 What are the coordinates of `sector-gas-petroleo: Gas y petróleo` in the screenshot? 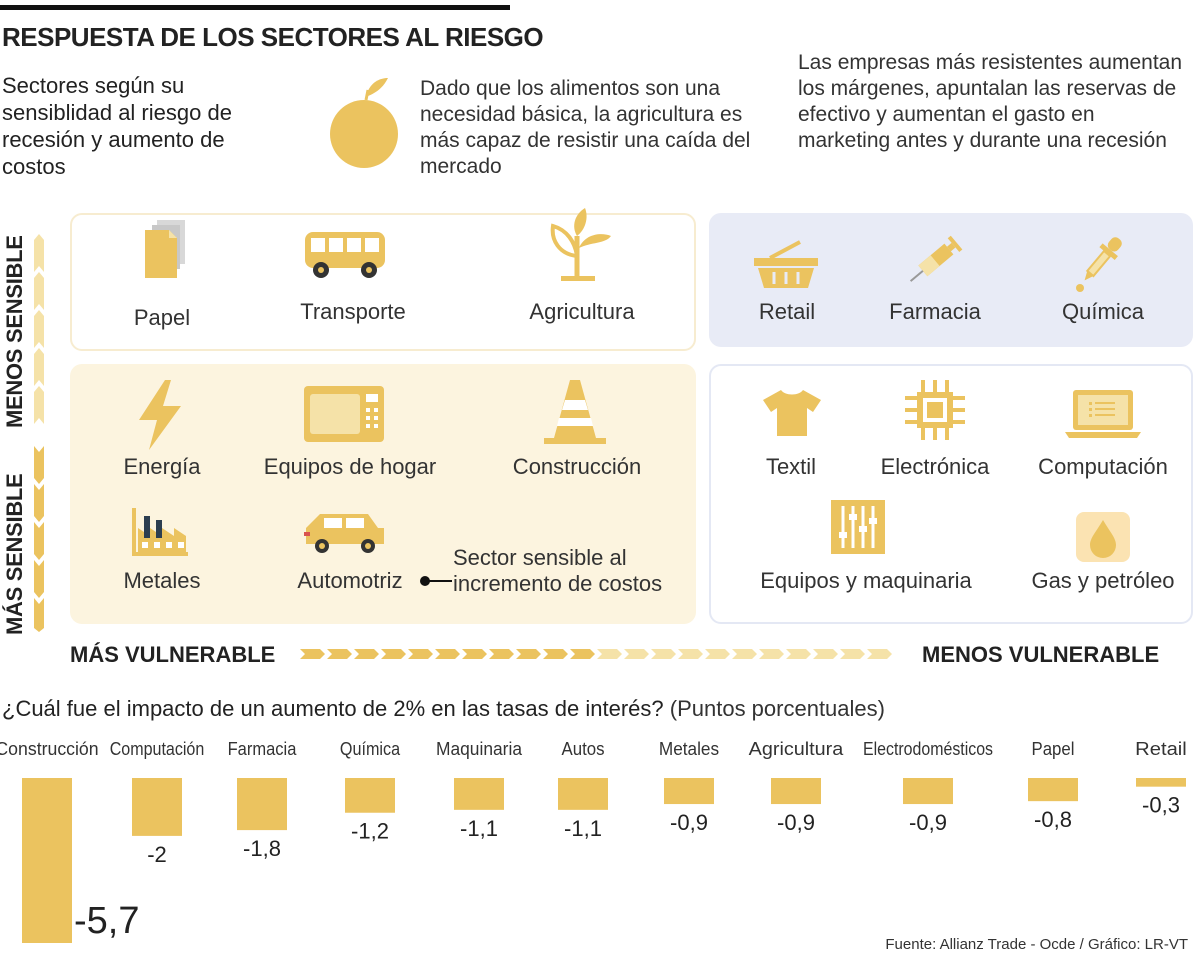 It's located at (1103, 580).